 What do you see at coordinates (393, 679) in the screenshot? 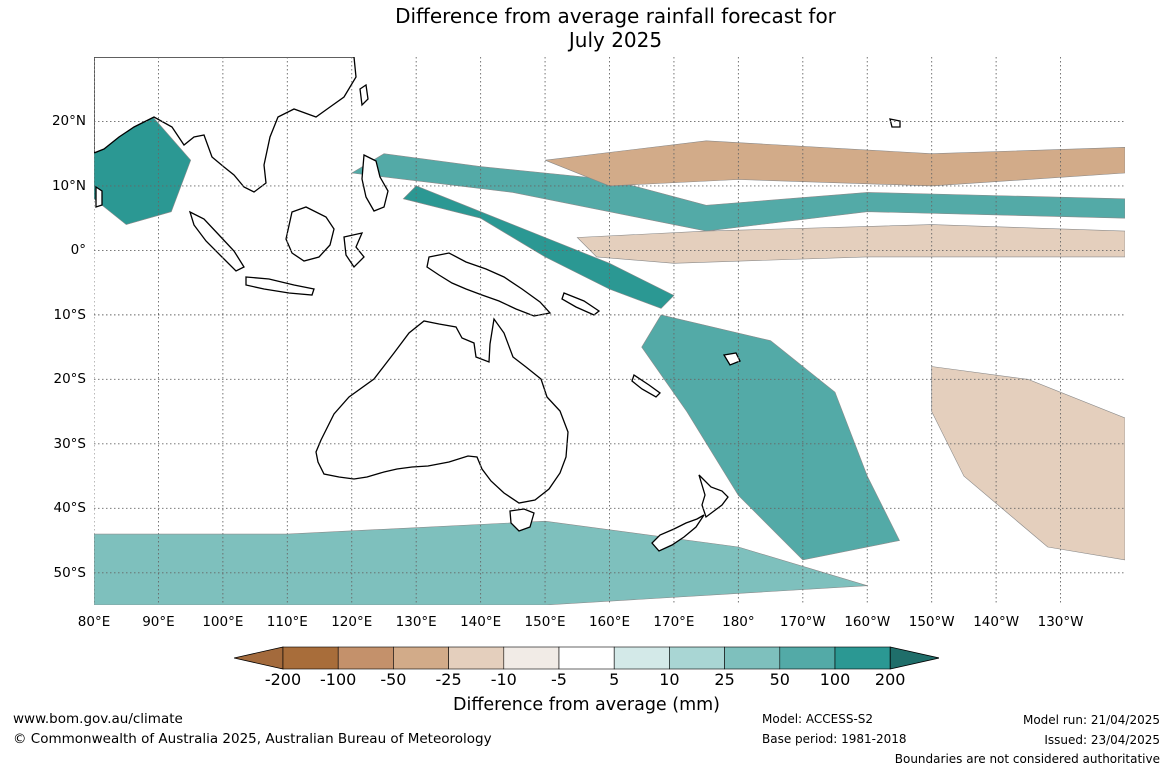
I see `colorbar-tick-label: -50` at bounding box center [393, 679].